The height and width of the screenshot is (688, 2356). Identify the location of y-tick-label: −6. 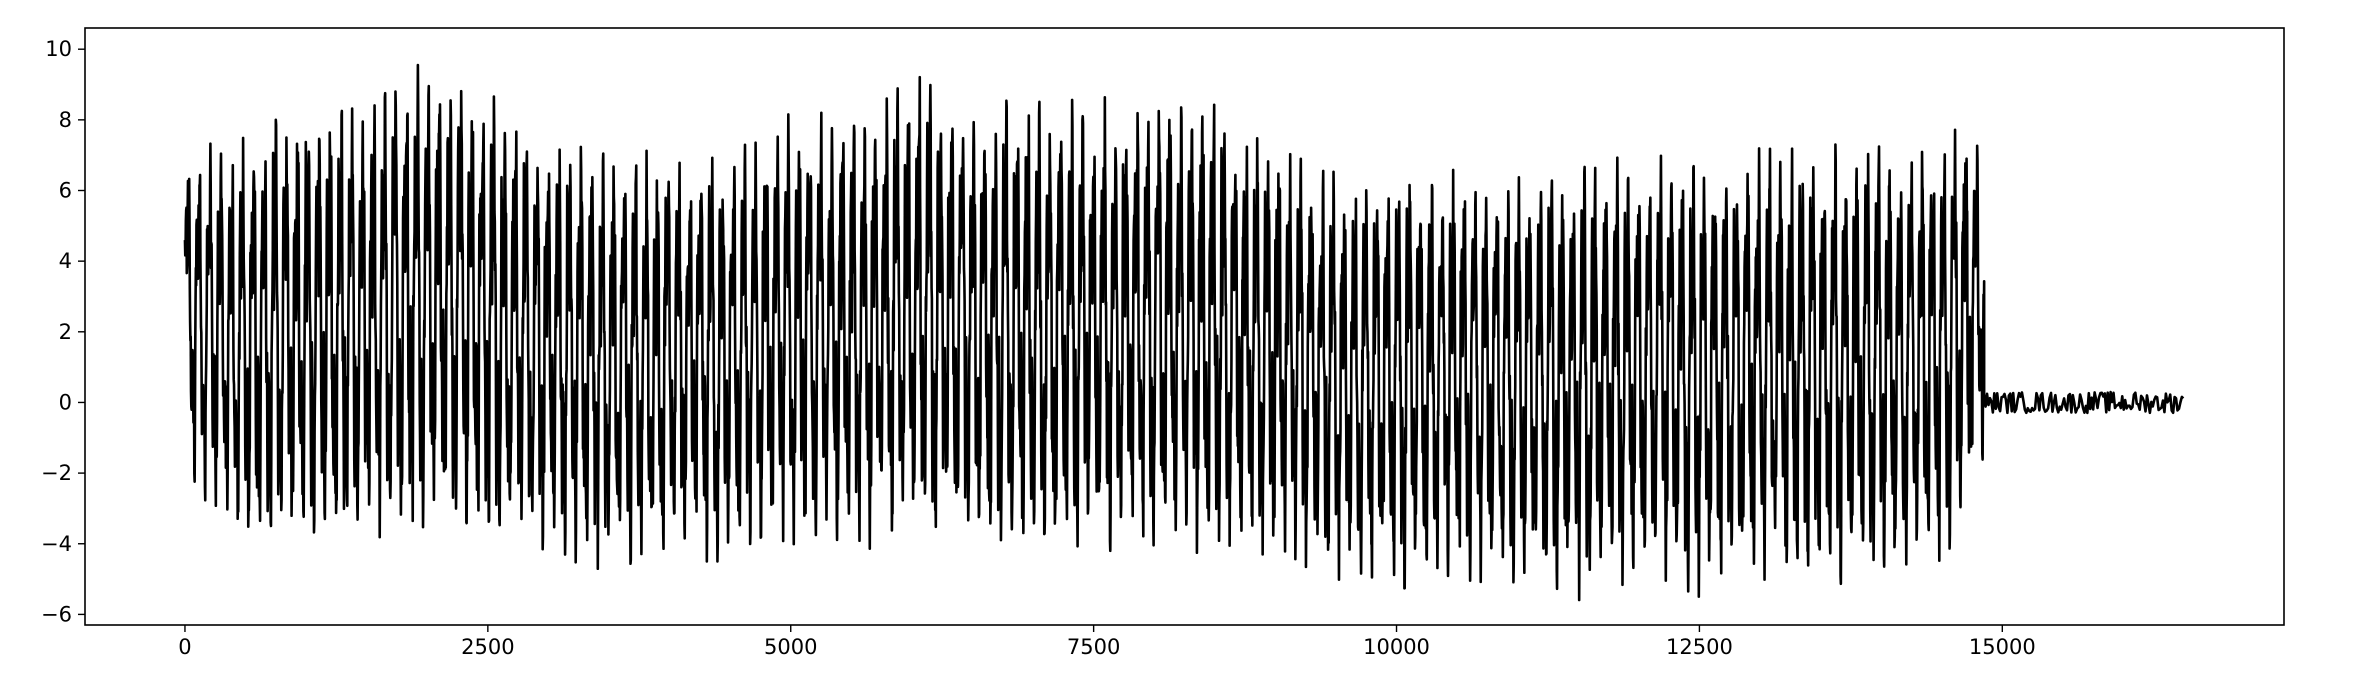
(56, 614).